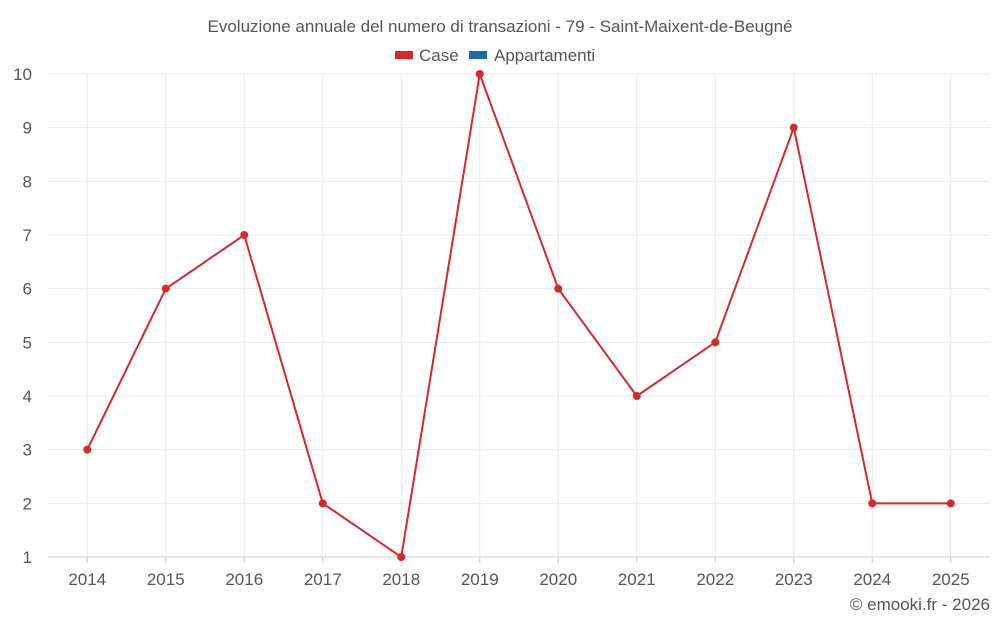 The image size is (1000, 625). What do you see at coordinates (22, 316) in the screenshot?
I see `y-axis-ticks: 1 2 3 4 5 6 7 8 9 10` at bounding box center [22, 316].